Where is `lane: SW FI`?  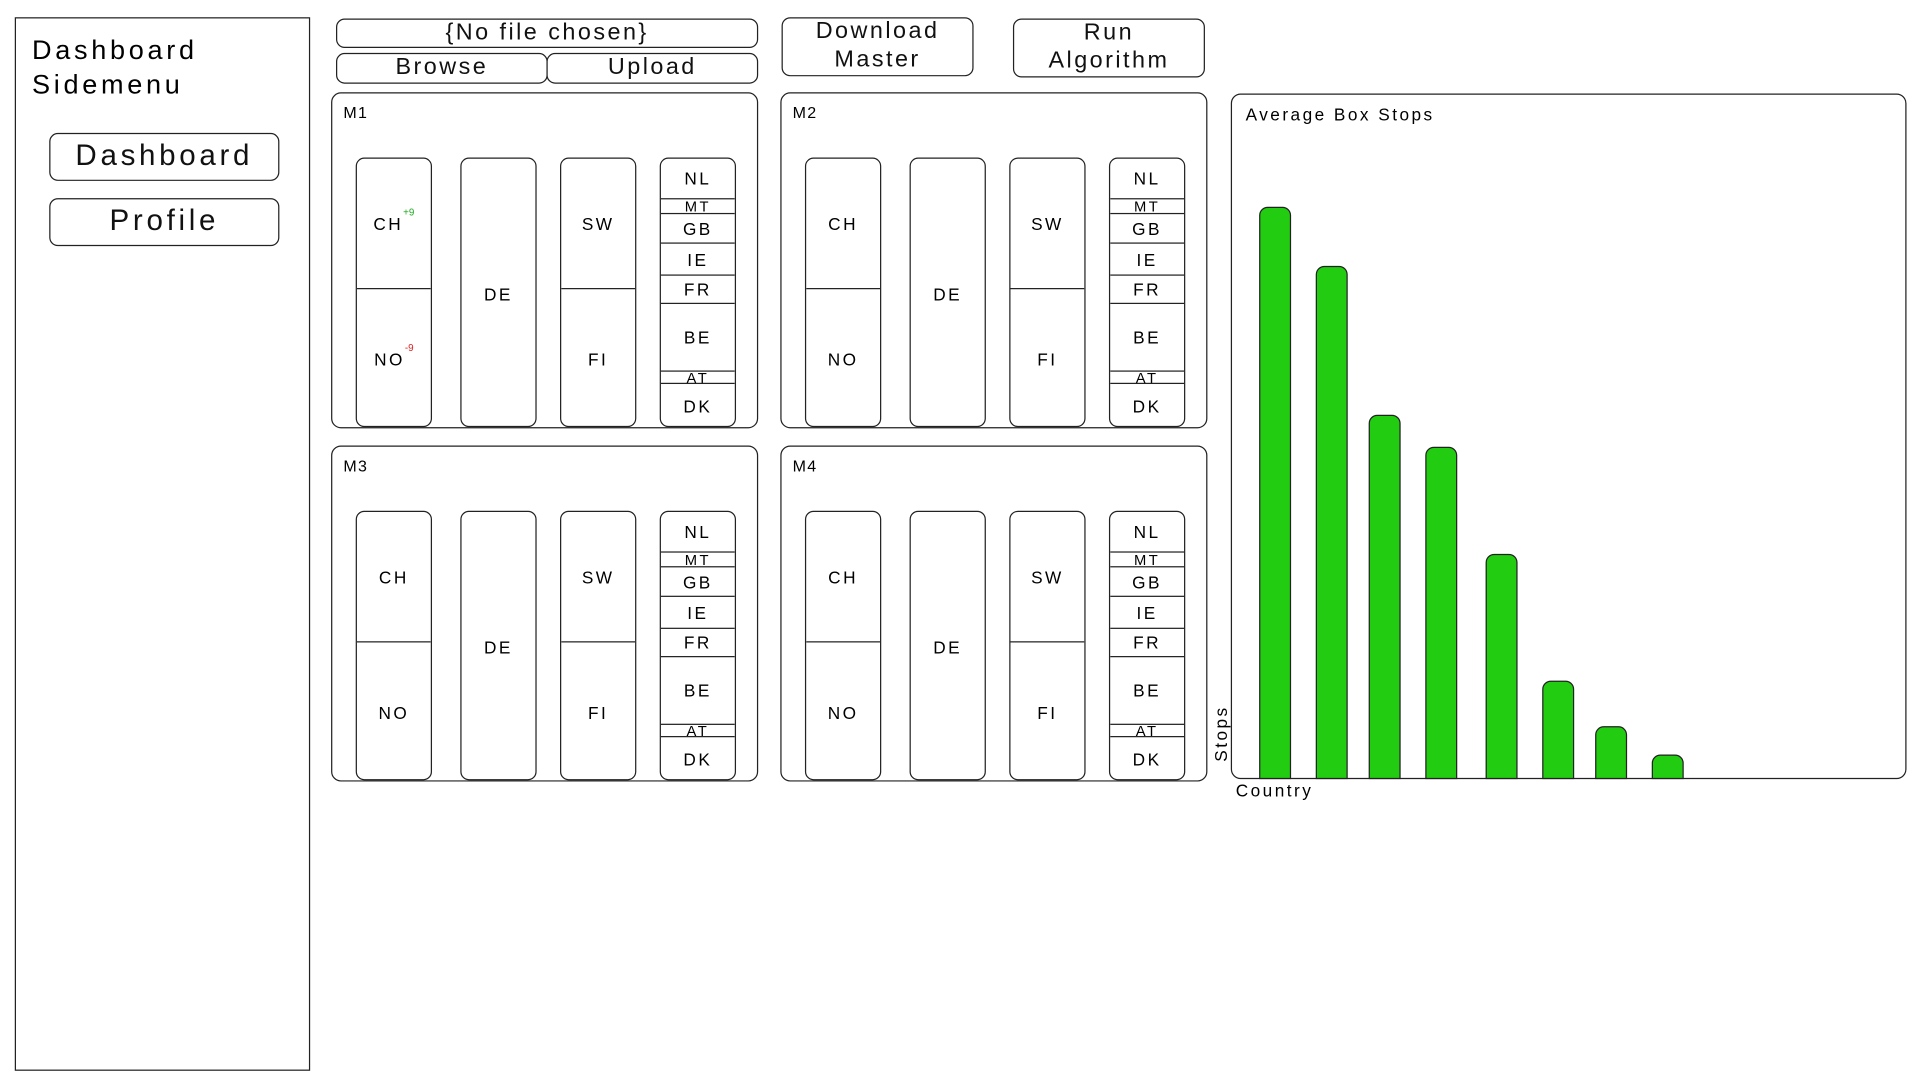 lane: SW FI is located at coordinates (598, 645).